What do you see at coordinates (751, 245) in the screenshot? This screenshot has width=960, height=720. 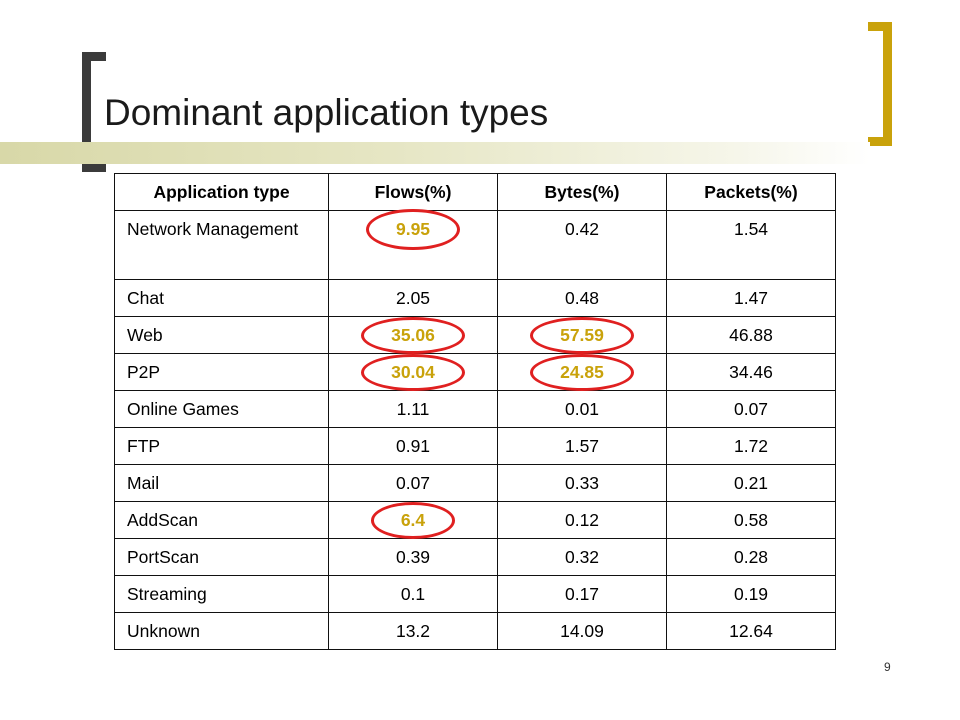 I see `packets-cell: 1.54` at bounding box center [751, 245].